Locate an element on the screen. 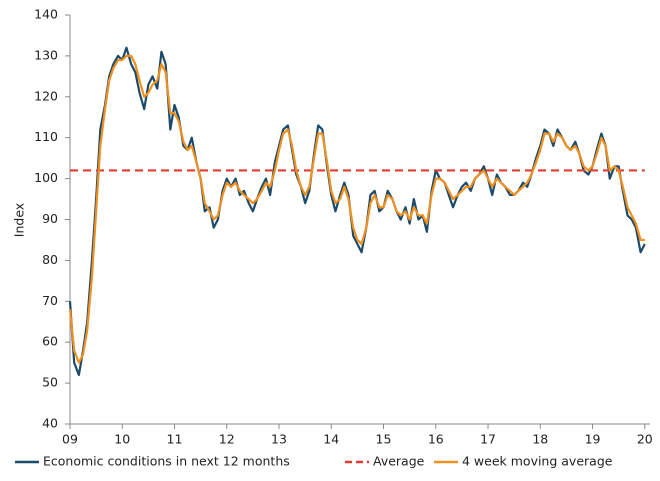 This screenshot has width=660, height=481. x-tick-label: 18 is located at coordinates (540, 439).